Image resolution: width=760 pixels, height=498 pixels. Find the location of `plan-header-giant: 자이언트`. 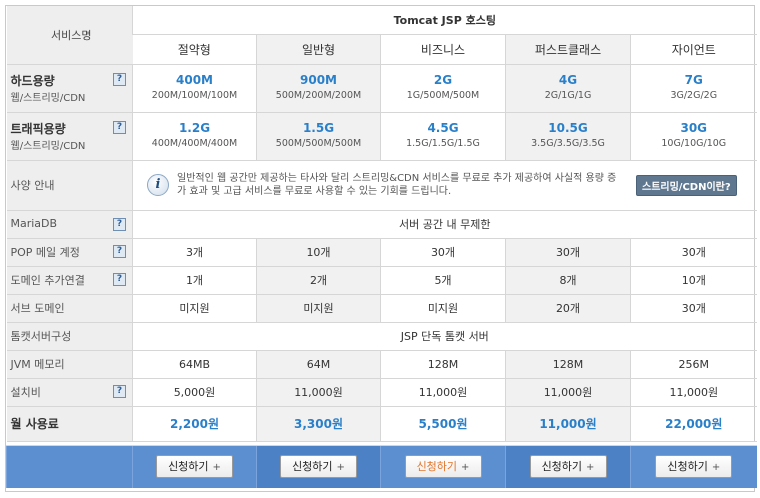

plan-header-giant: 자이언트 is located at coordinates (693, 49).